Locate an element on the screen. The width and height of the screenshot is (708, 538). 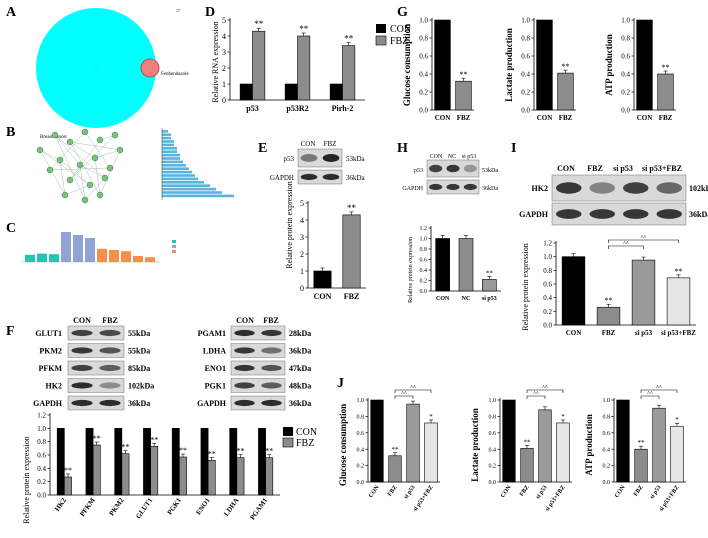
y-tick-label: 1.2 is located at coordinates (547, 243).